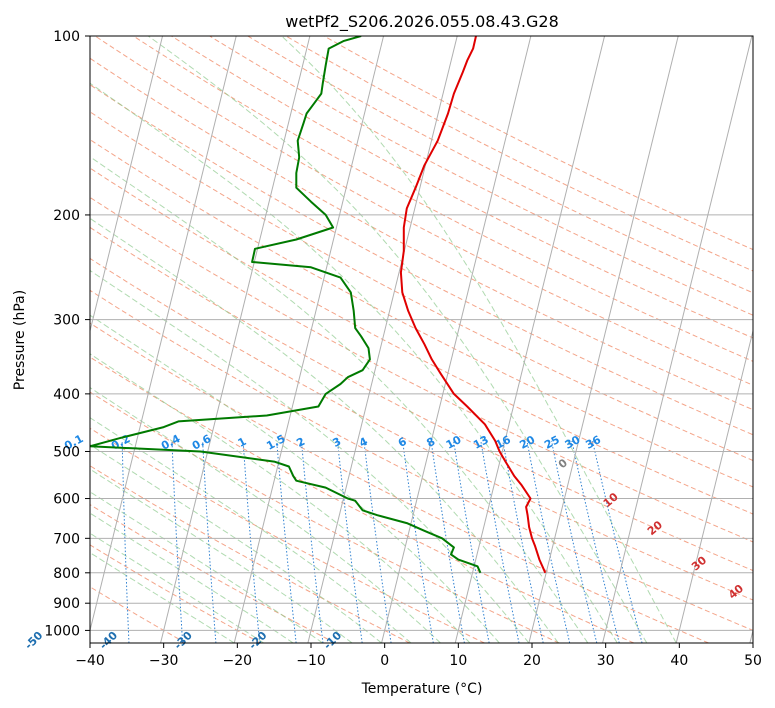 Image resolution: width=775 pixels, height=708 pixels. Describe the element at coordinates (552, 442) in the screenshot. I see `mixing-ratio-label: 25` at that location.